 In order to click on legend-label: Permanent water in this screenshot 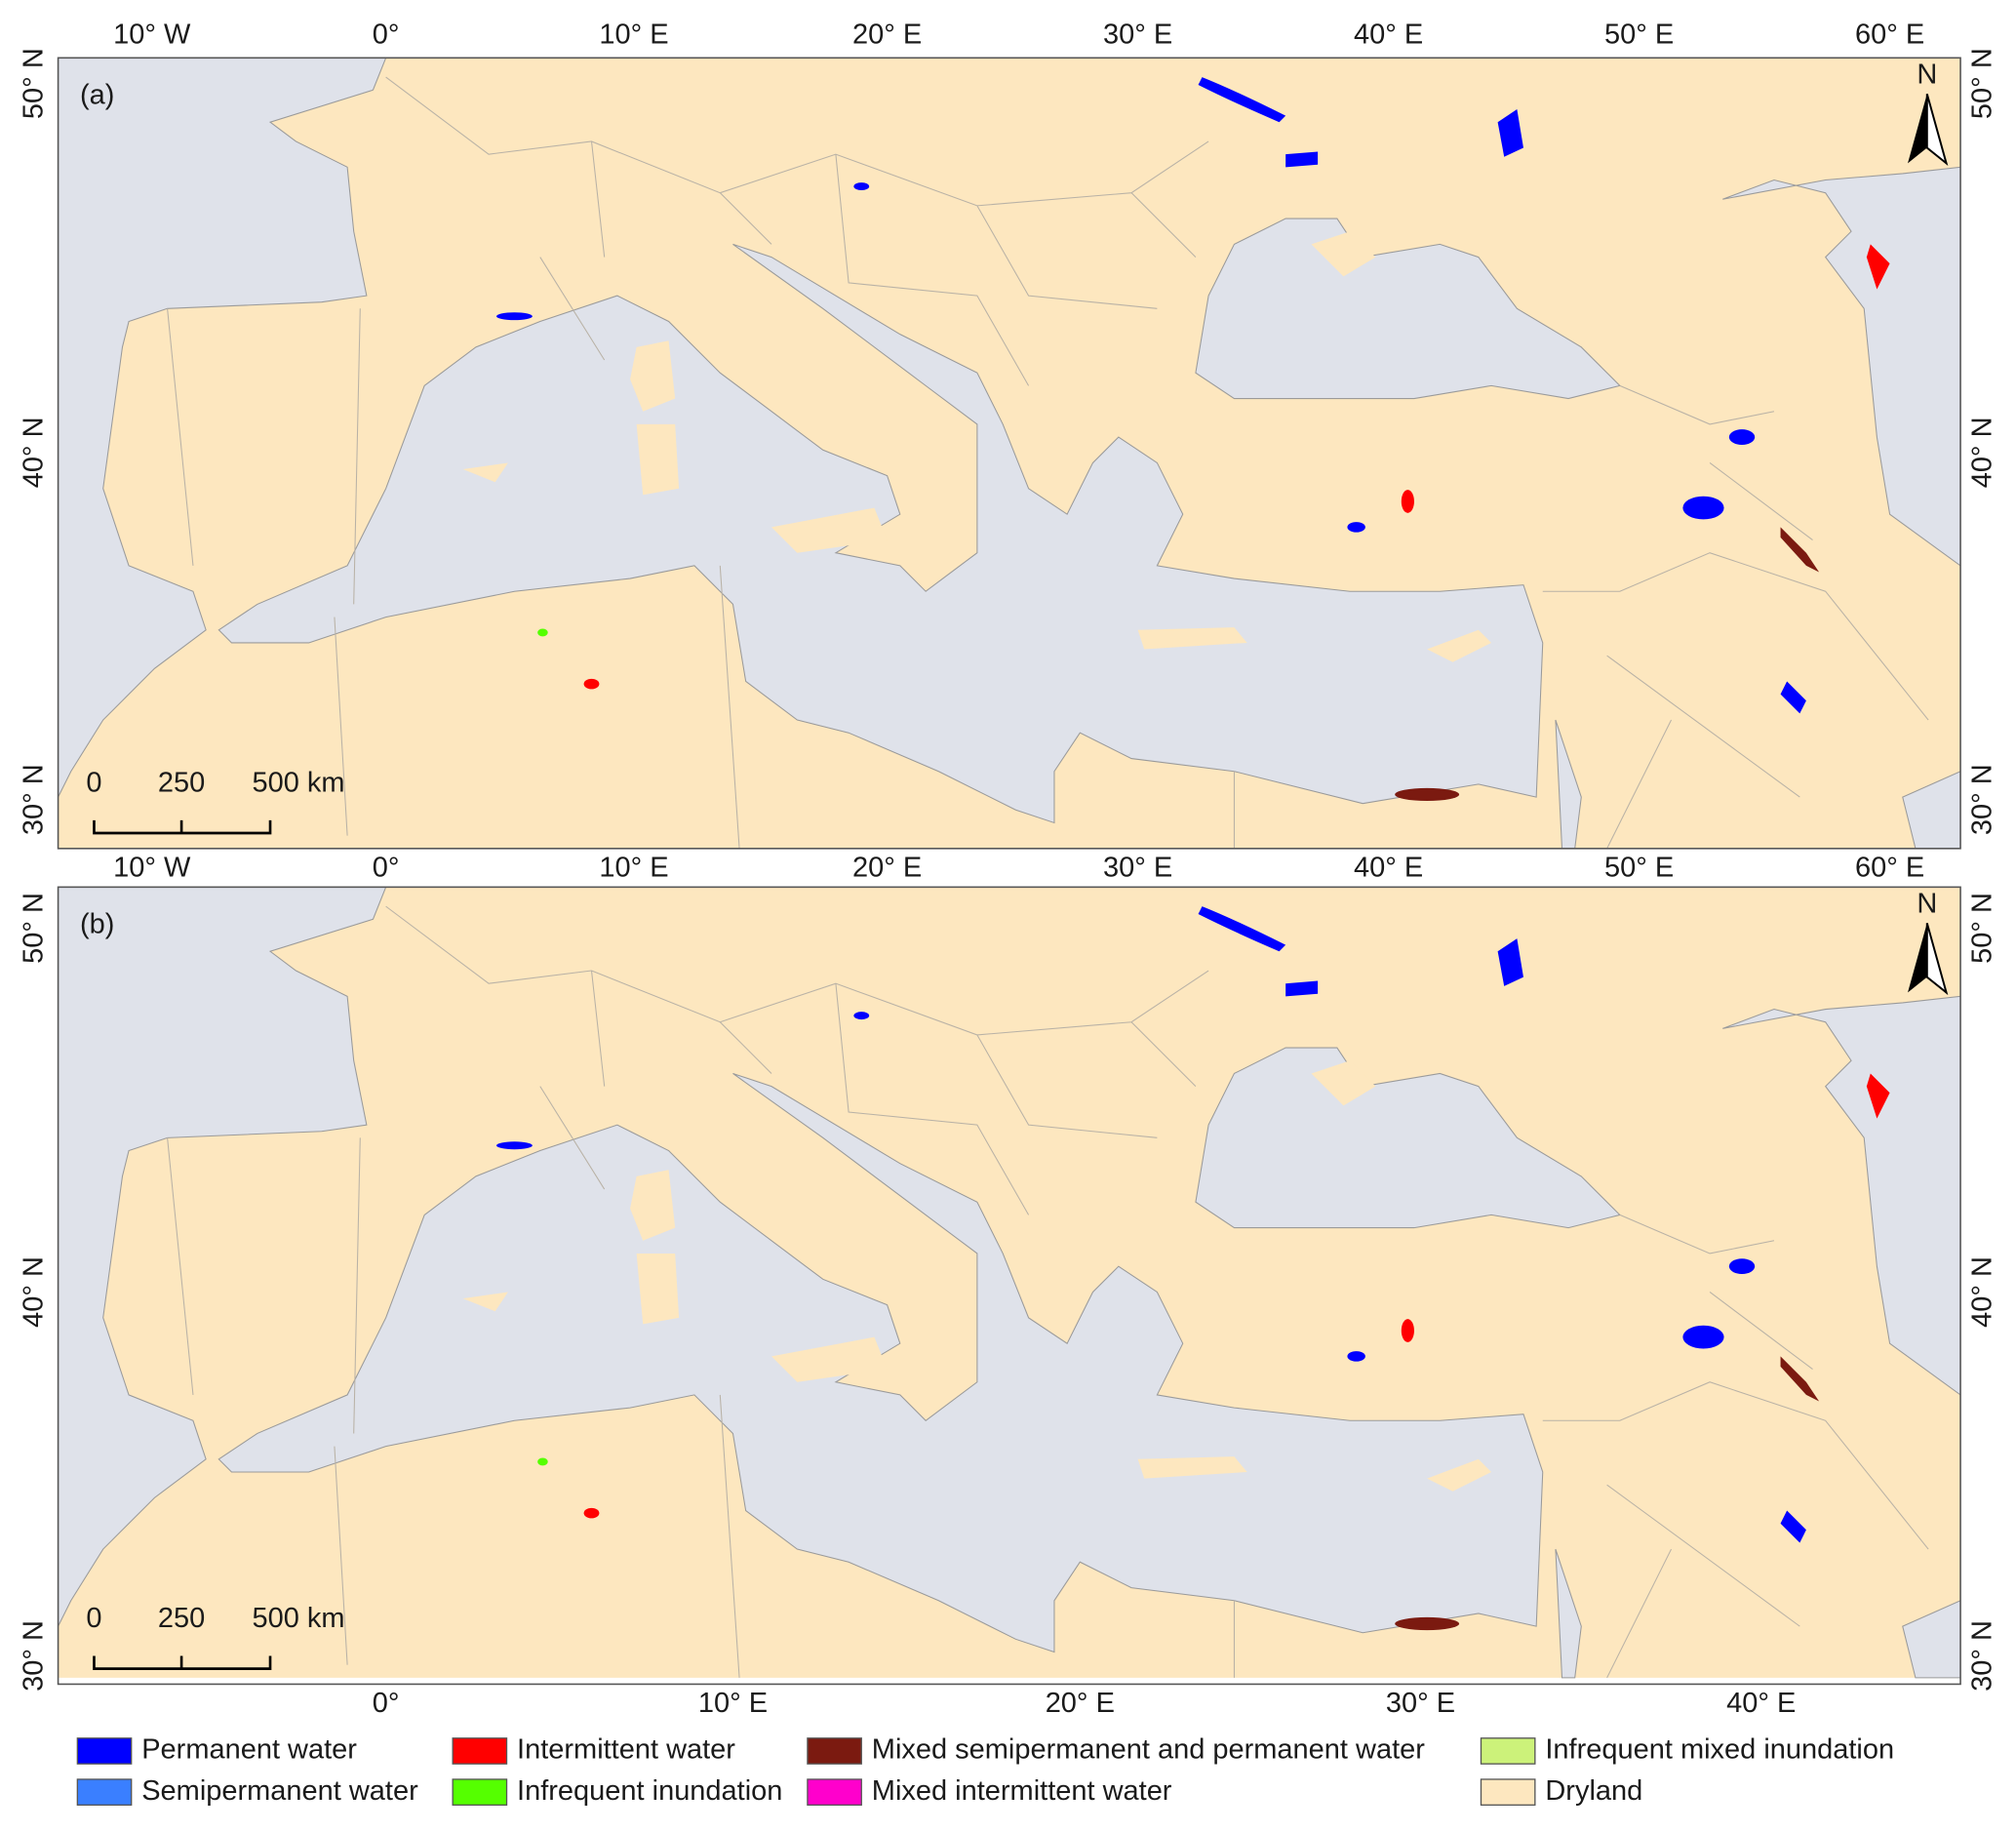, I will do `click(249, 1750)`.